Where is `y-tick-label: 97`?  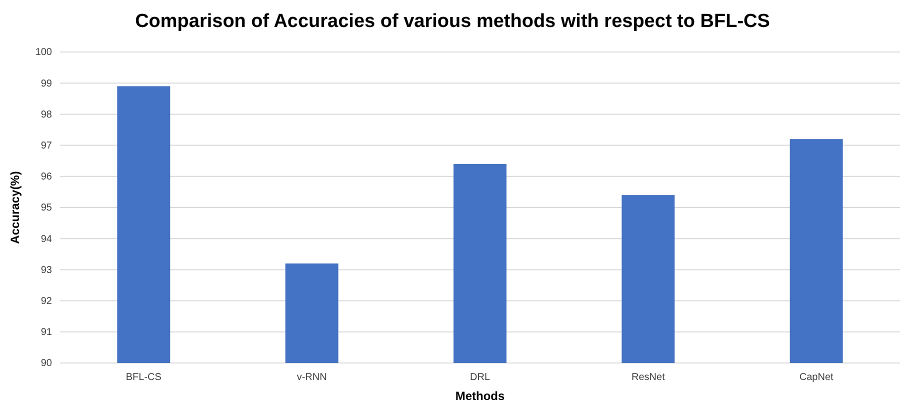
y-tick-label: 97 is located at coordinates (46, 146).